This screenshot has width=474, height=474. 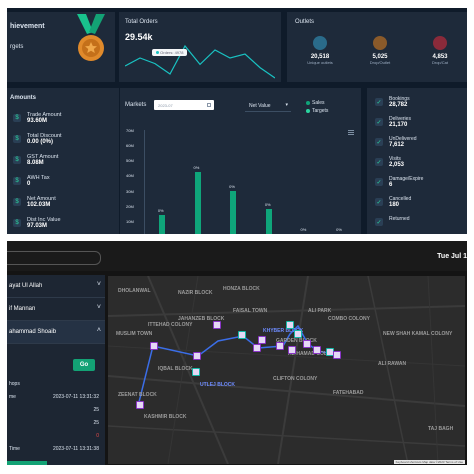 What do you see at coordinates (84, 365) in the screenshot?
I see `go-button: Go` at bounding box center [84, 365].